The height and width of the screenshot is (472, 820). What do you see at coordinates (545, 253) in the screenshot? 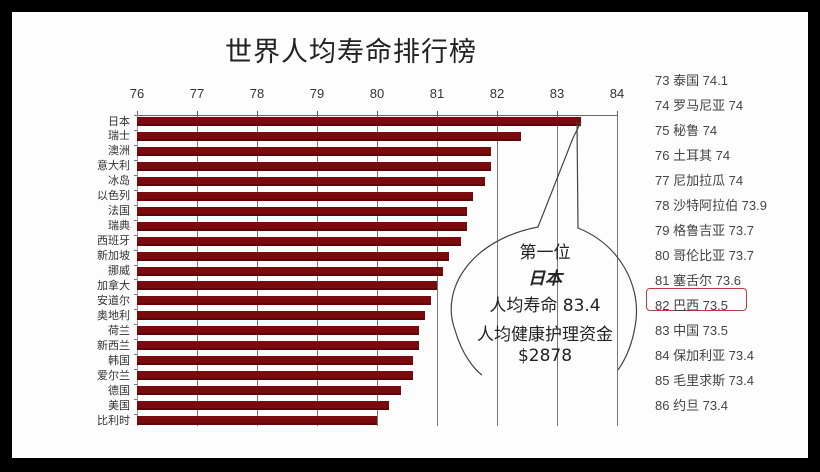
I see `callout-rank: 第一位` at bounding box center [545, 253].